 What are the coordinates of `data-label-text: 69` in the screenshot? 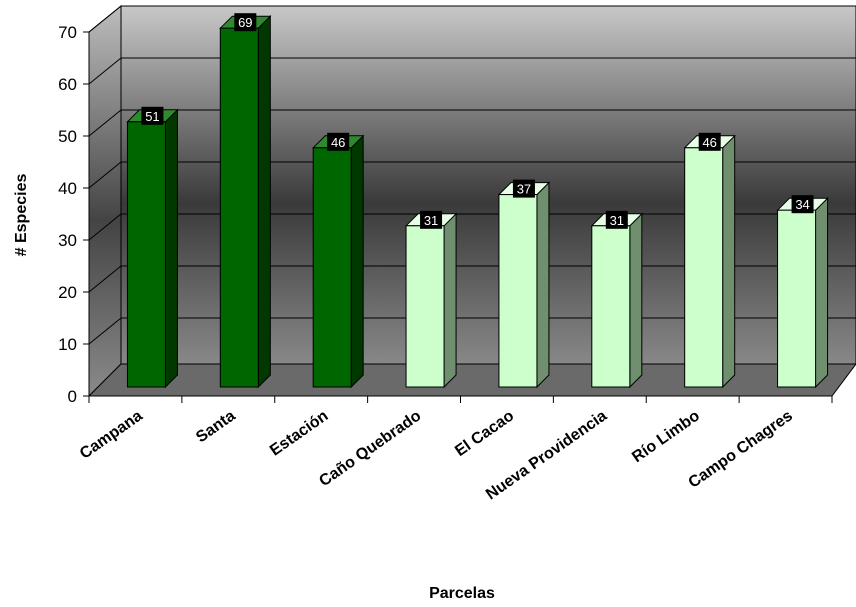 It's located at (245, 22).